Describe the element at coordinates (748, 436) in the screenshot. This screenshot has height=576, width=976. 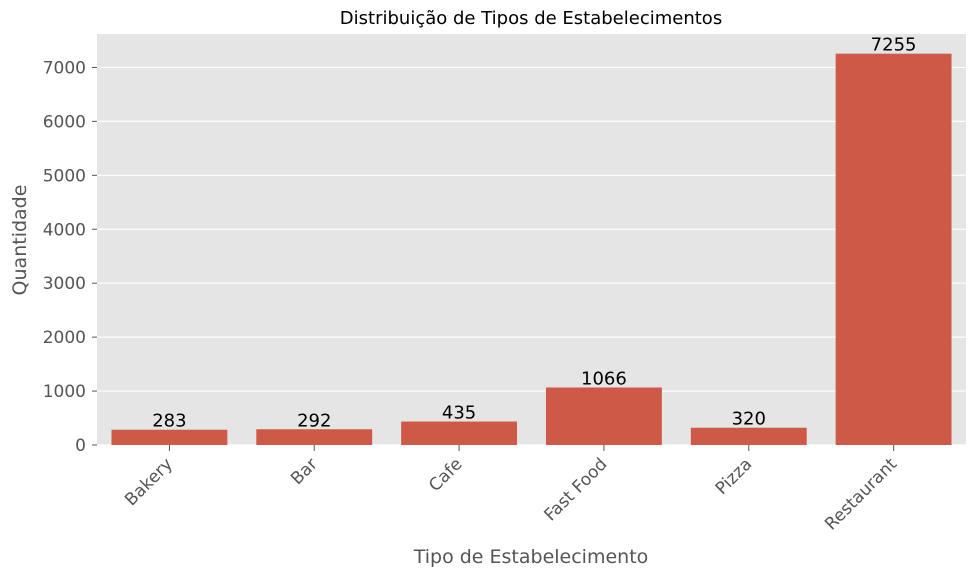
I see `bar-pizza` at that location.